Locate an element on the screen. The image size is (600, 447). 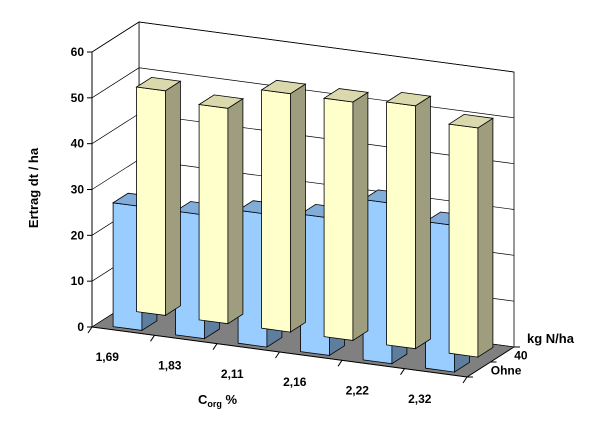
y-tick-label: 50 is located at coordinates (78, 98).